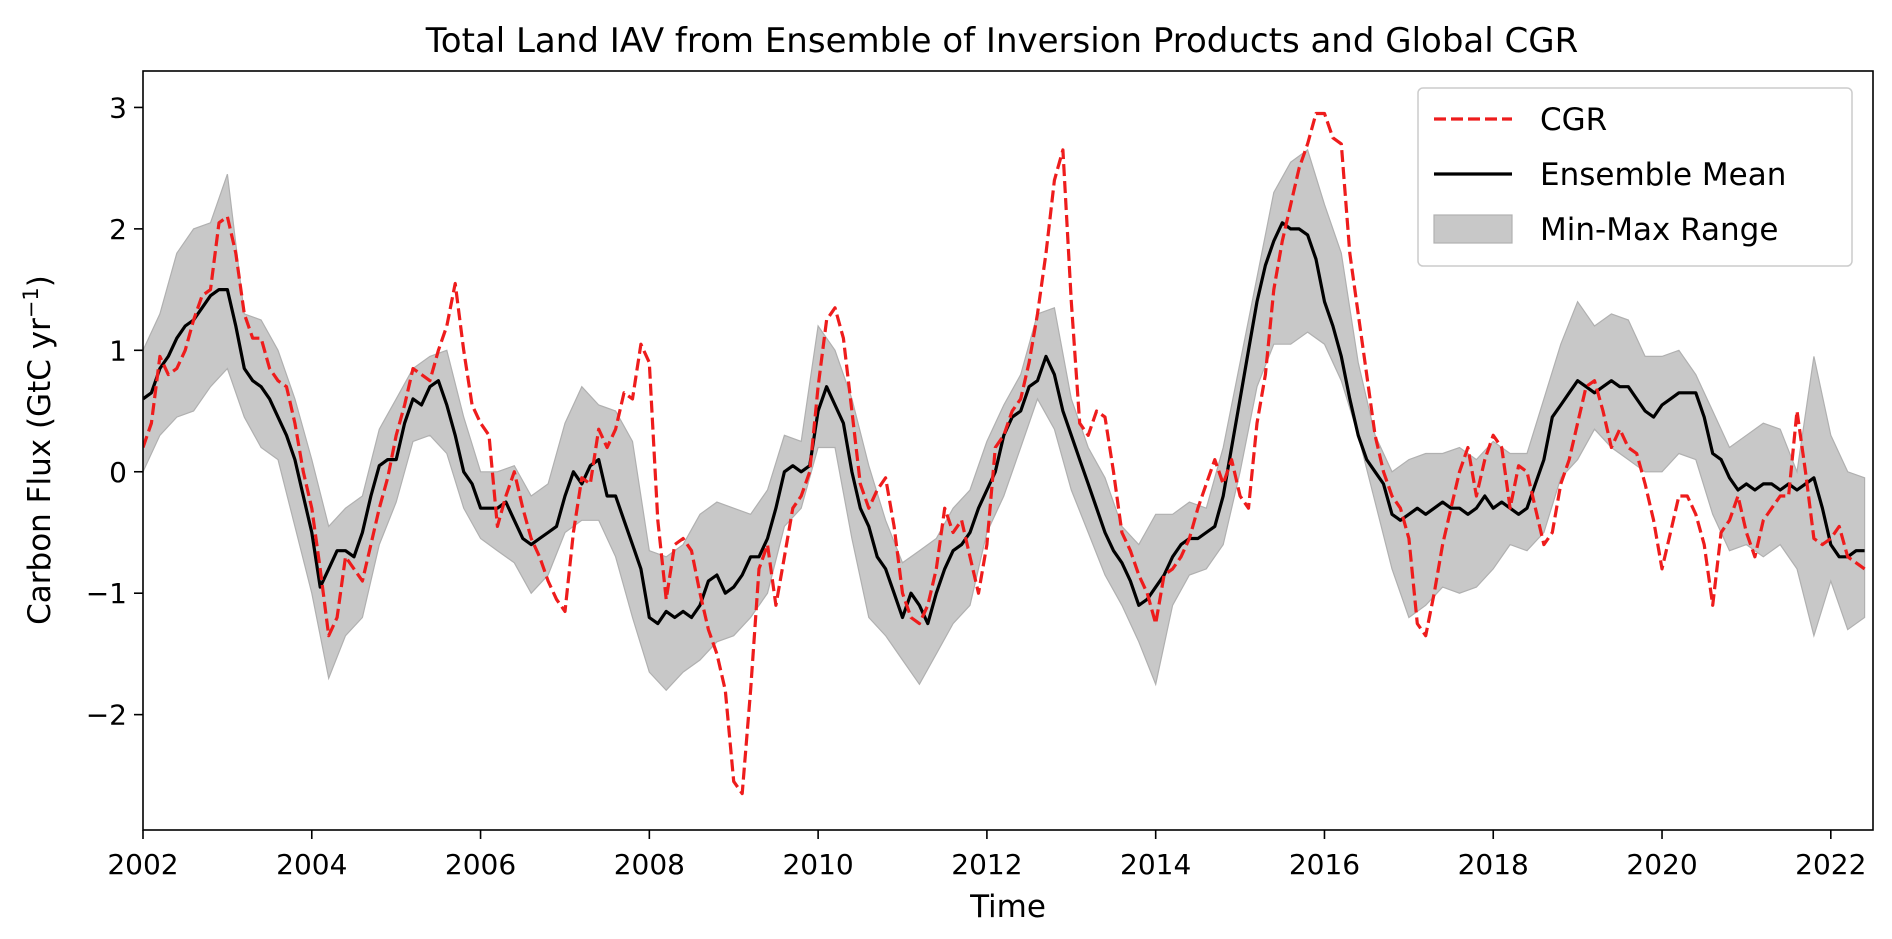 The height and width of the screenshot is (939, 1892). What do you see at coordinates (142, 864) in the screenshot?
I see `x-tick-label: 2002` at bounding box center [142, 864].